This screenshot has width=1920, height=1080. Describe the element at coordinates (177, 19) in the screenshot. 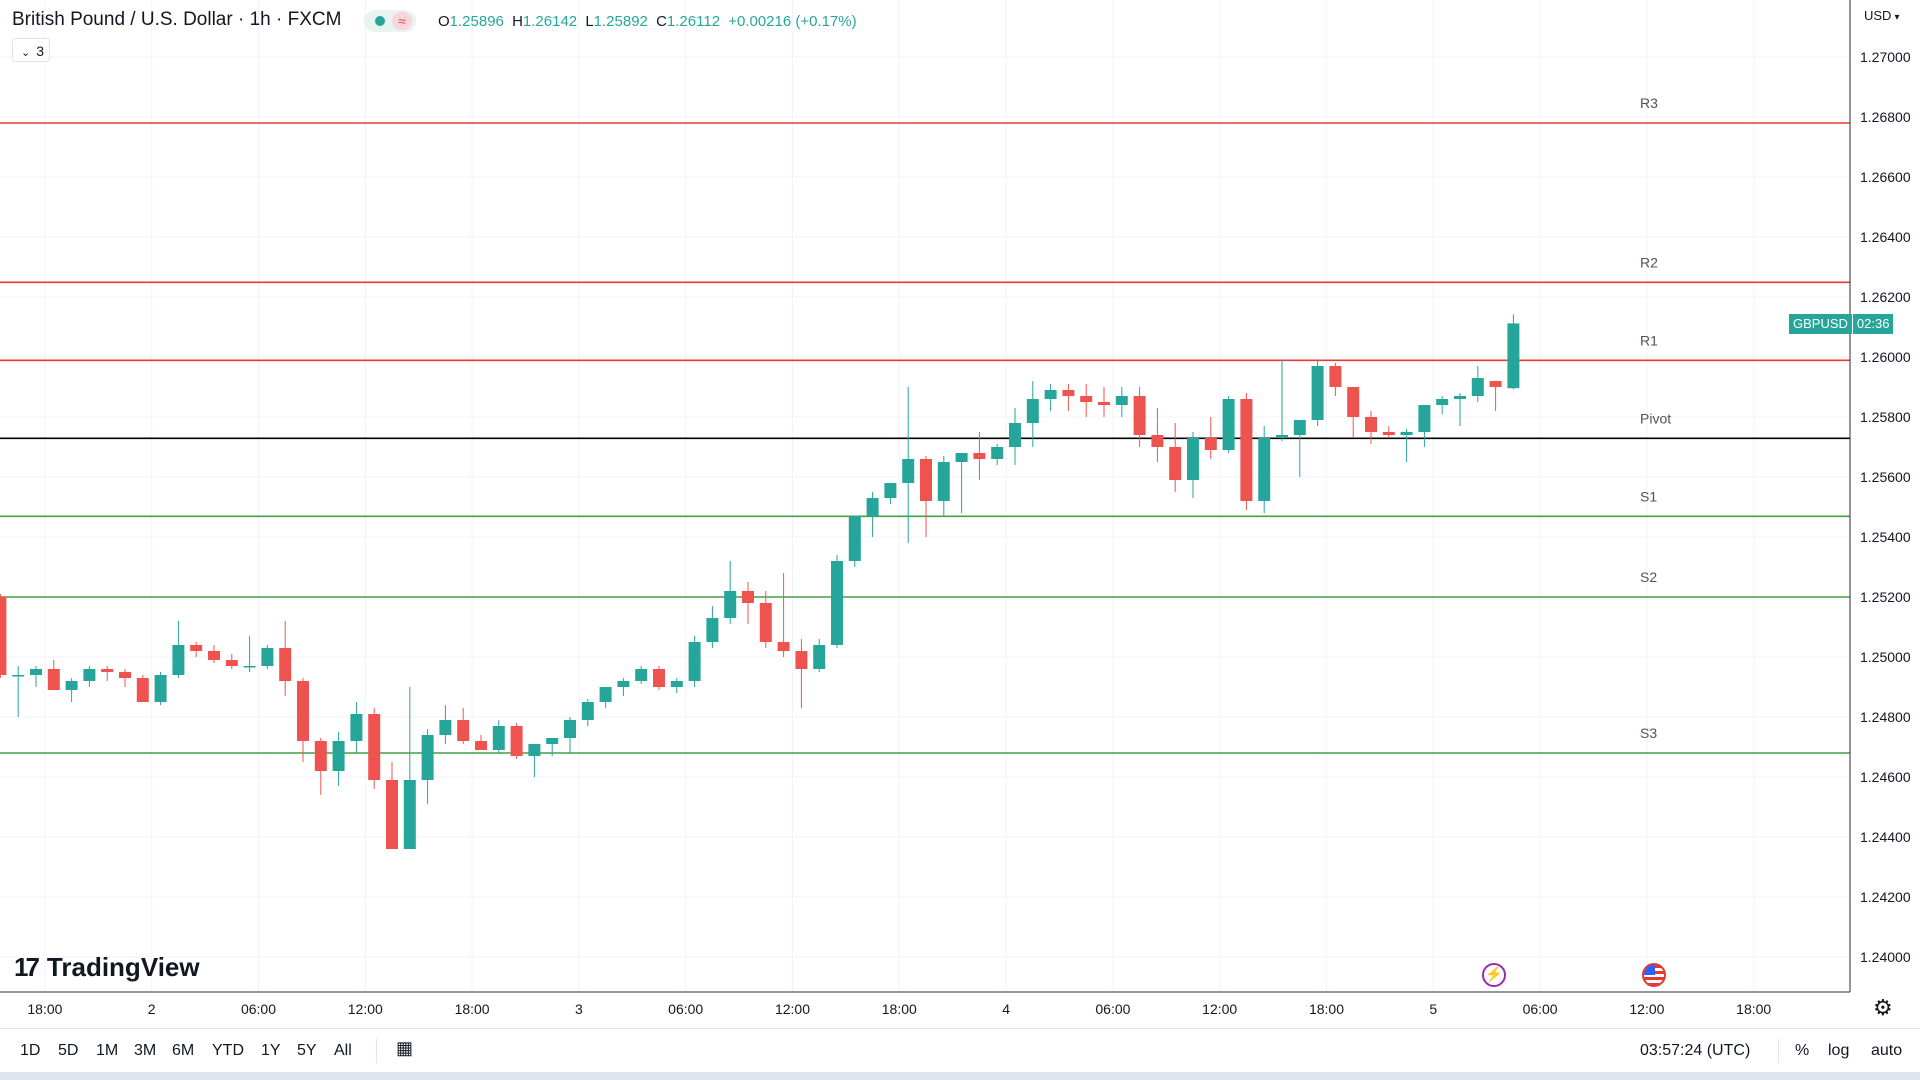

I see `symbol-title: British Pound / U.S. Dollar · 1h · FXCM` at that location.